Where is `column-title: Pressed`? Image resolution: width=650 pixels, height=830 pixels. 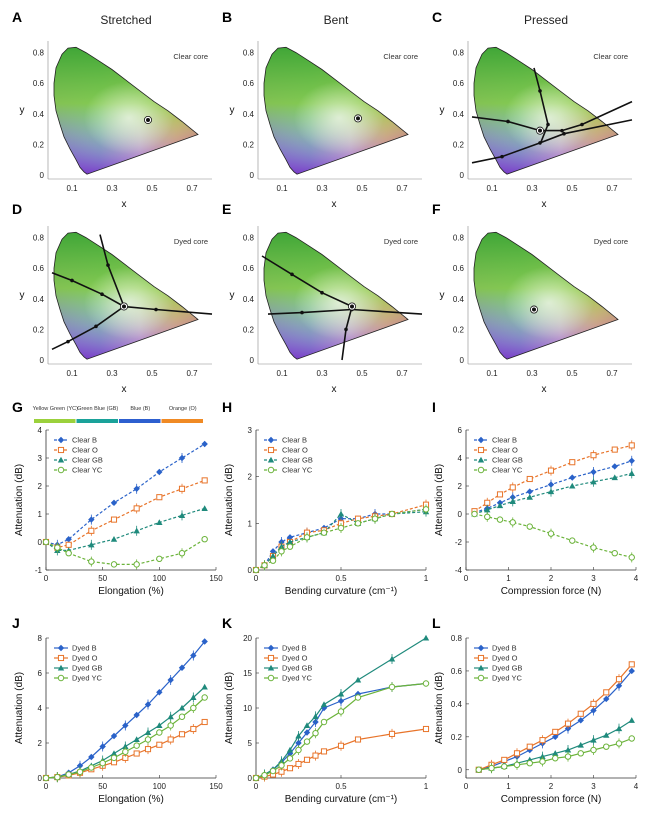
column-title: Pressed is located at coordinates (546, 20).